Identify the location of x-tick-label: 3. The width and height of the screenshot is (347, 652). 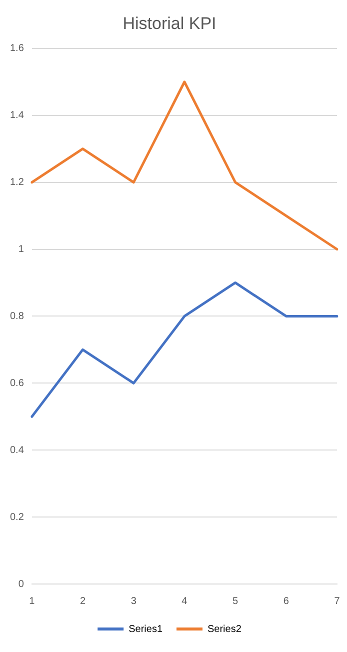
(133, 601).